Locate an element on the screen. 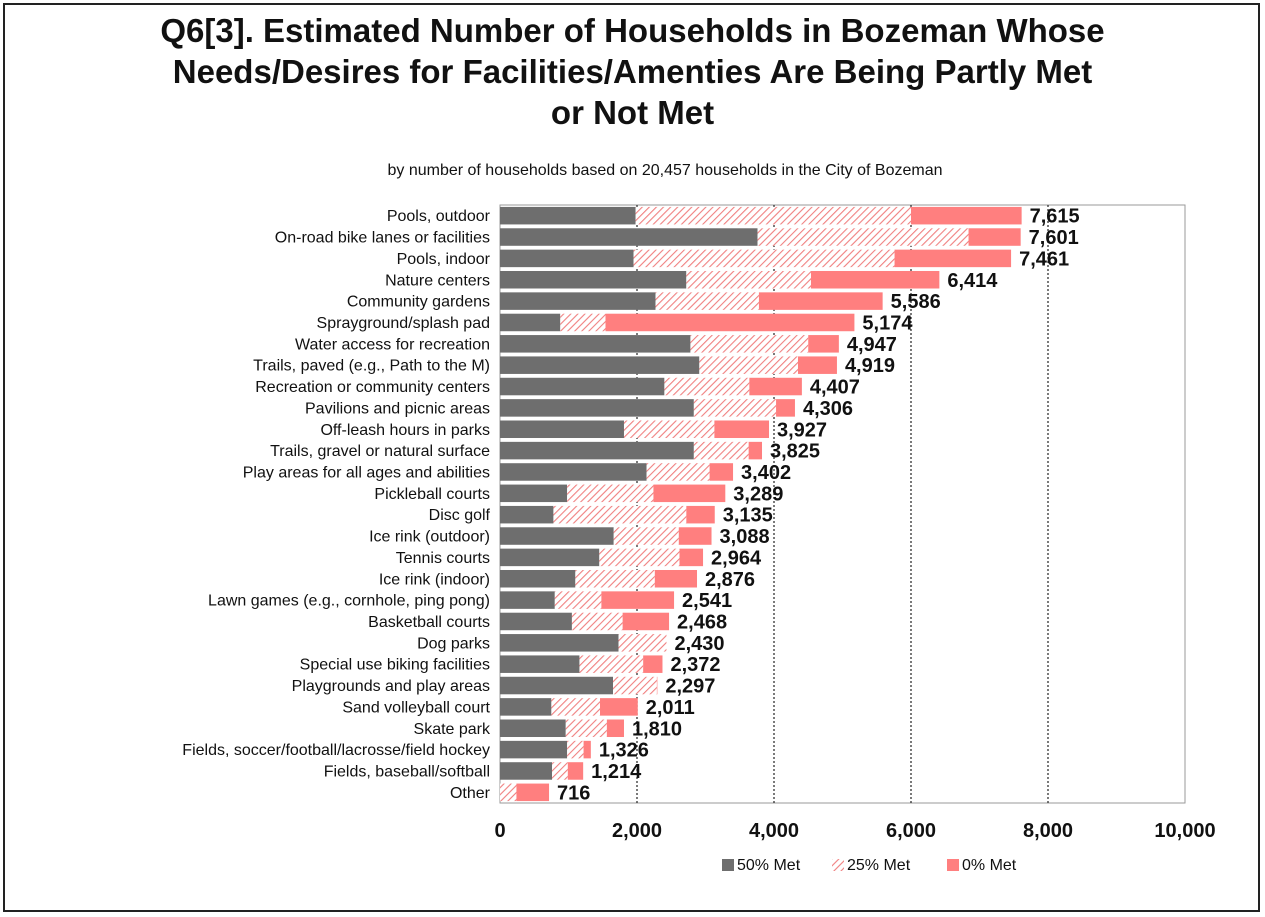 The height and width of the screenshot is (917, 1265). category-label-1: On-road bike lanes or facilities is located at coordinates (382, 238).